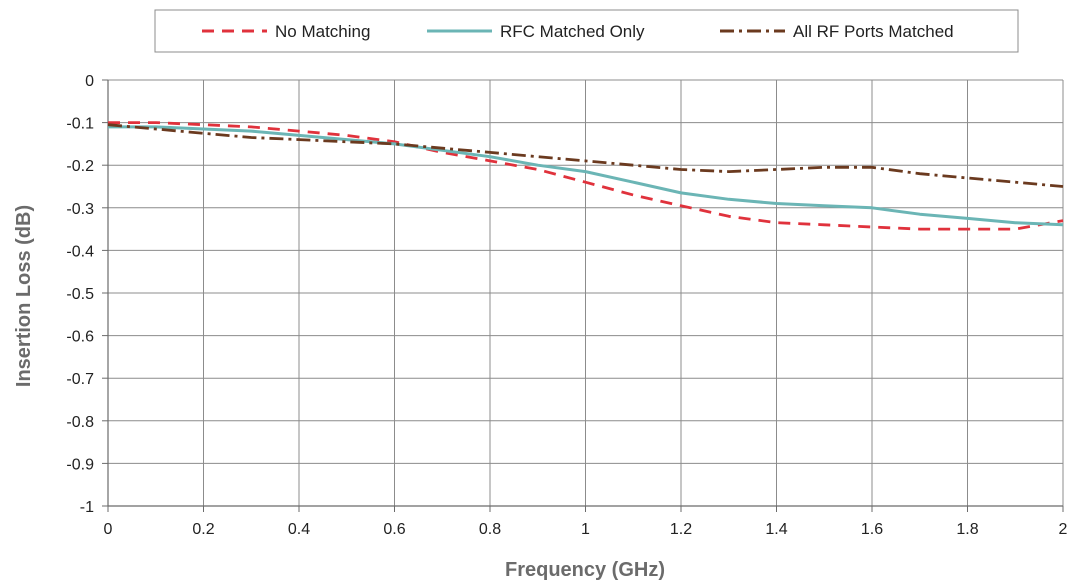  I want to click on y-tick-label: -0.4, so click(80, 251).